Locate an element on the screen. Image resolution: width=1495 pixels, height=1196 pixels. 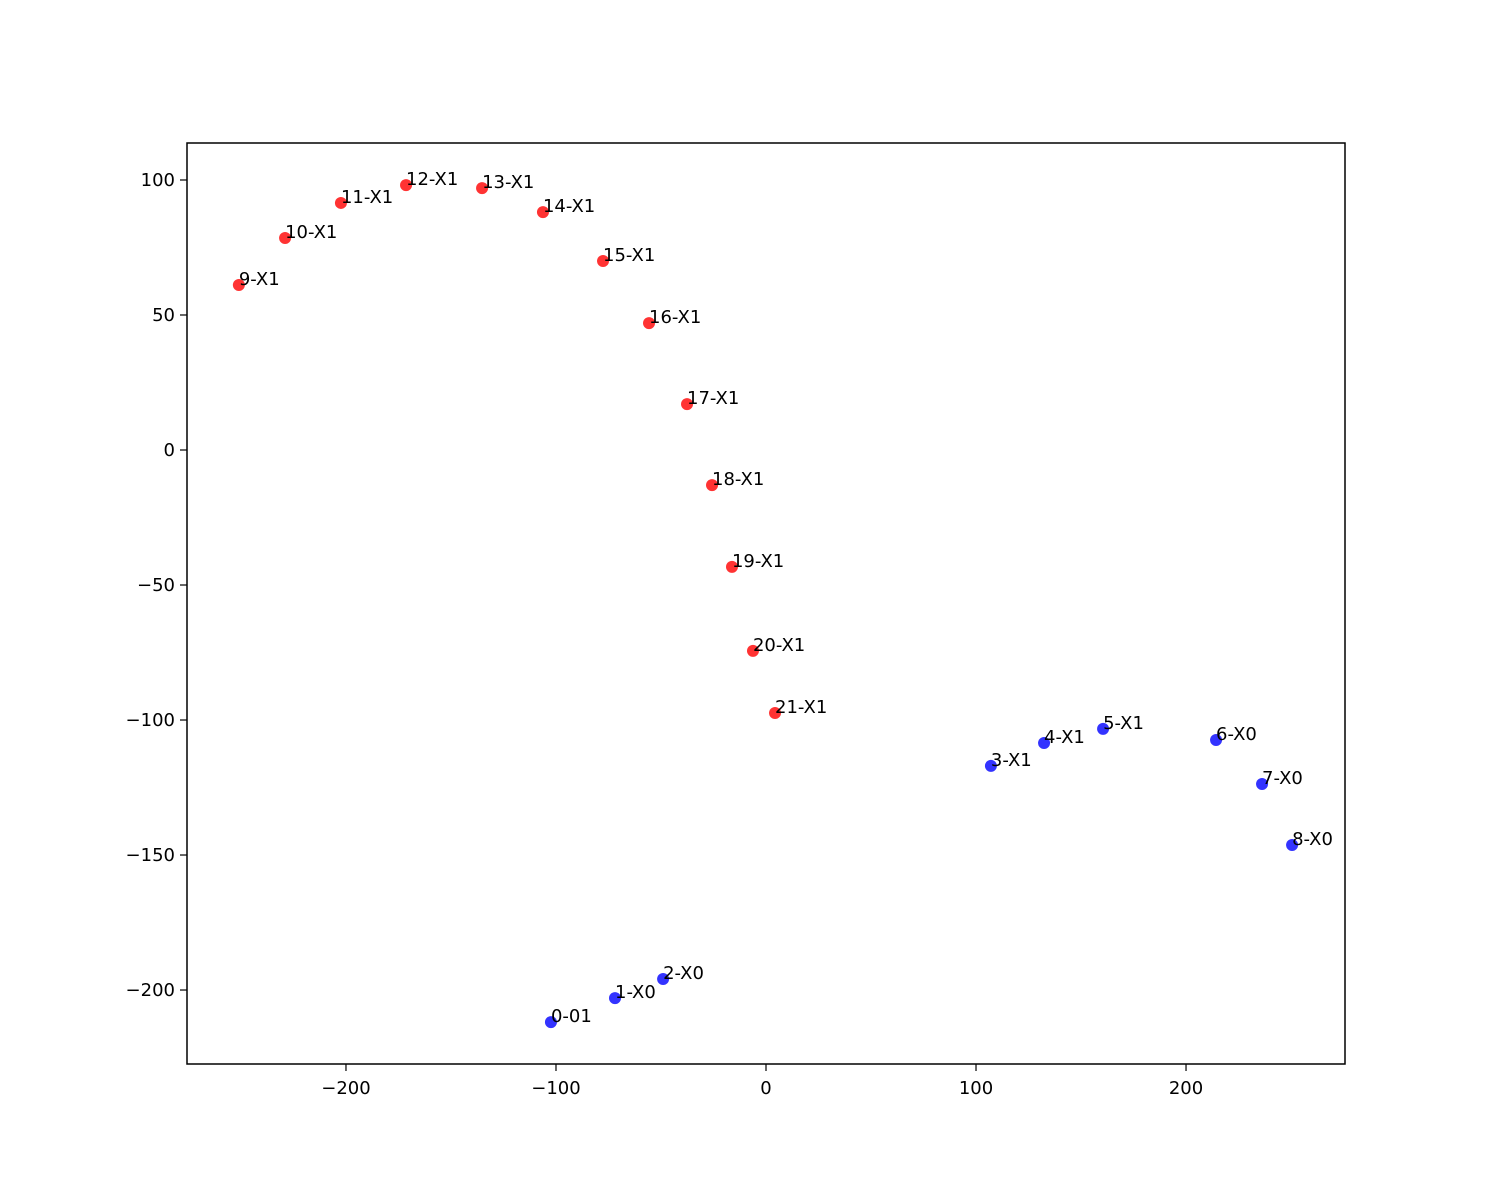
point-label: 21-X1 is located at coordinates (801, 707).